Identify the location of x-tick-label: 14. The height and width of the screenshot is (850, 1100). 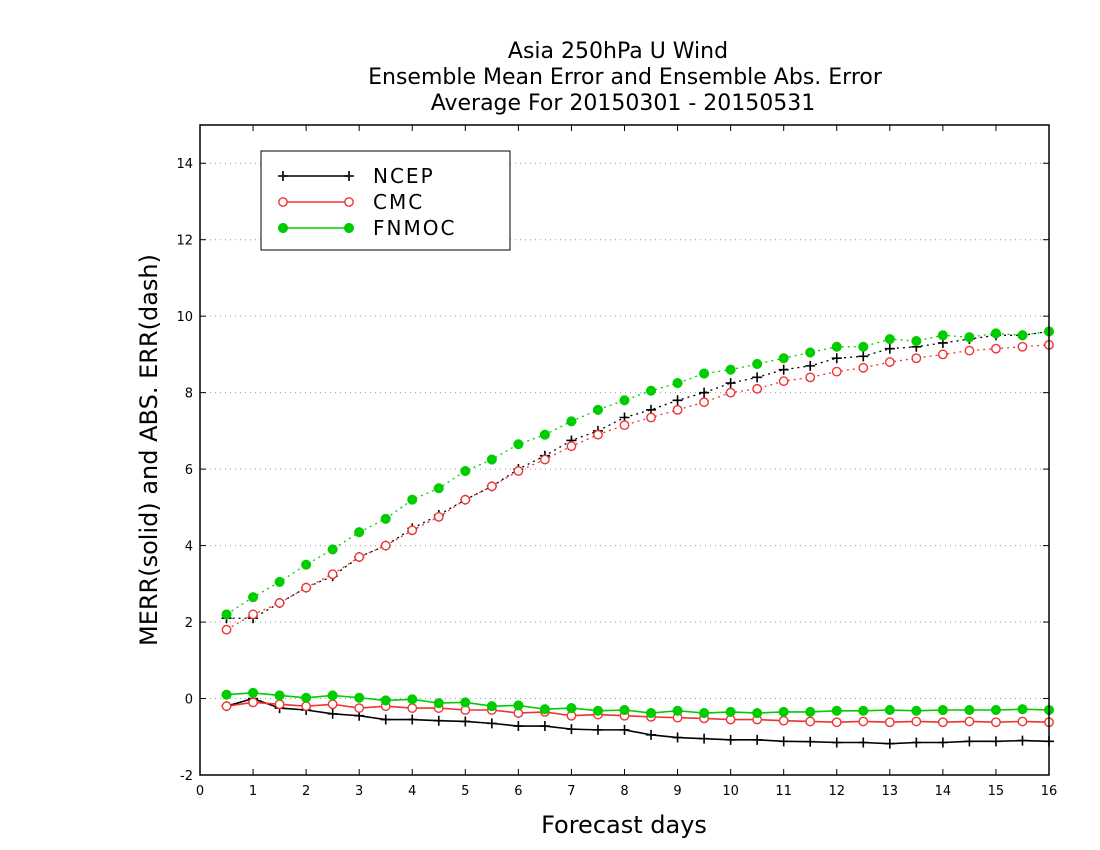
(943, 791).